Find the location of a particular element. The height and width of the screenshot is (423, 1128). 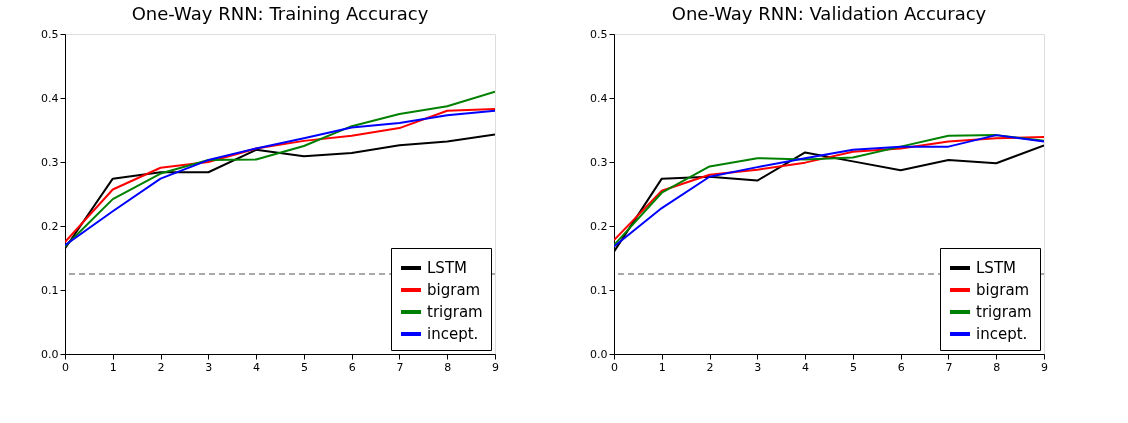

chart-title: One-Way RNN: Validation Accuracy is located at coordinates (829, 13).